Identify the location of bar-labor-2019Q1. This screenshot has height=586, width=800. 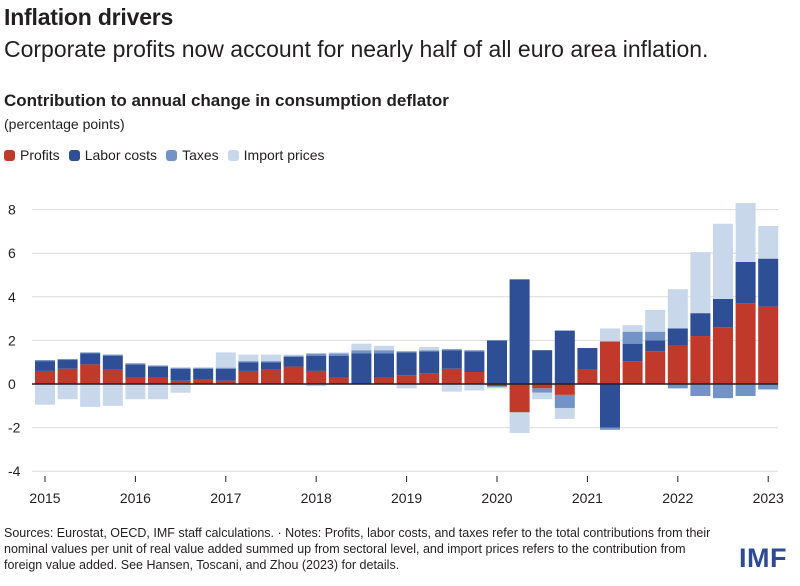
(406, 364).